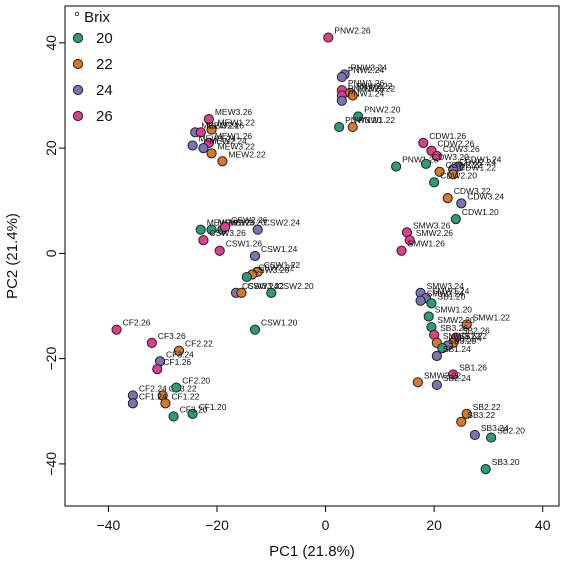 This screenshot has height=569, width=566. What do you see at coordinates (51, 359) in the screenshot?
I see `y-tick-label: −20` at bounding box center [51, 359].